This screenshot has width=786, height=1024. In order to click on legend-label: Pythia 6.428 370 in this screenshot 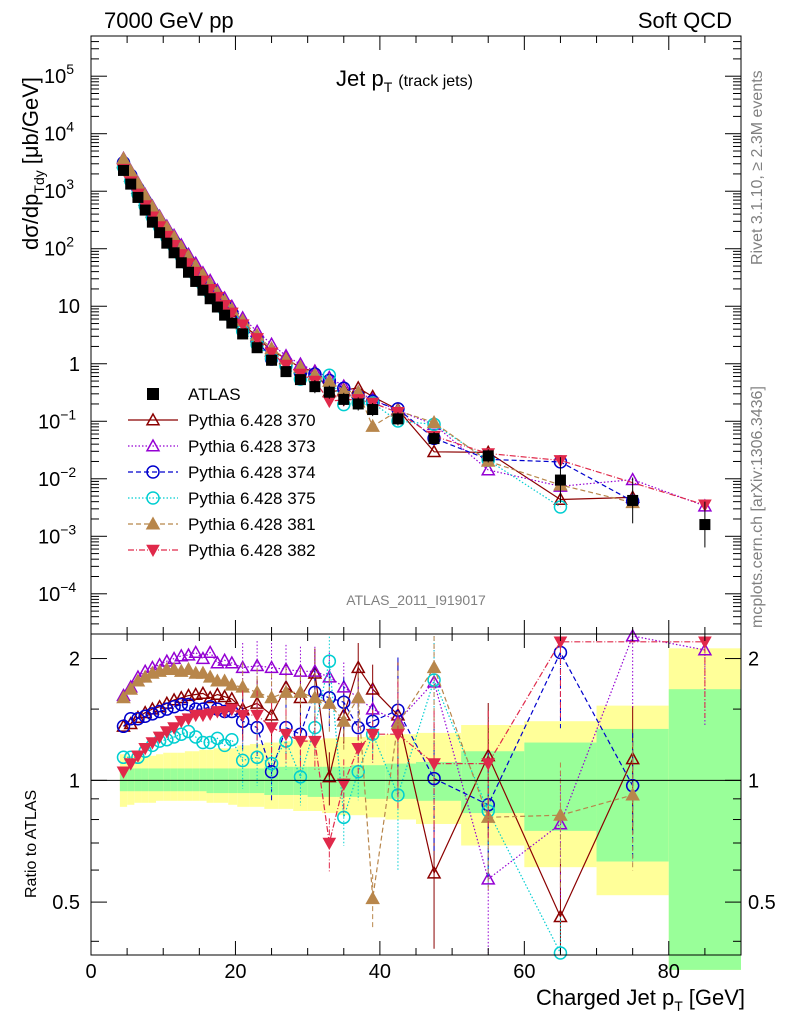, I will do `click(252, 420)`.